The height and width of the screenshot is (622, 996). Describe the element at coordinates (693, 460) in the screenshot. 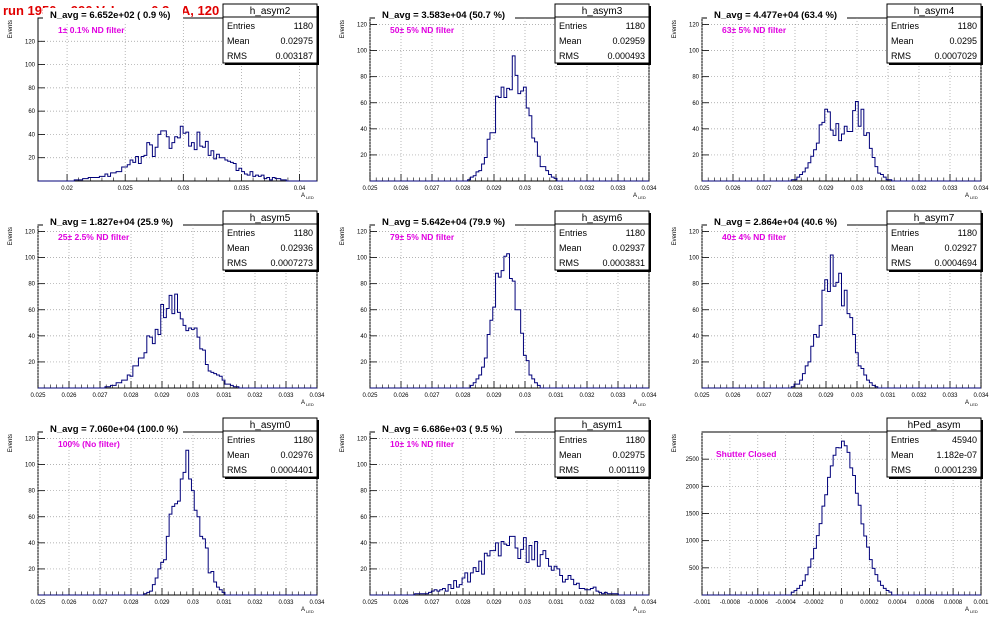

I see `y-tick-label: 2500` at that location.